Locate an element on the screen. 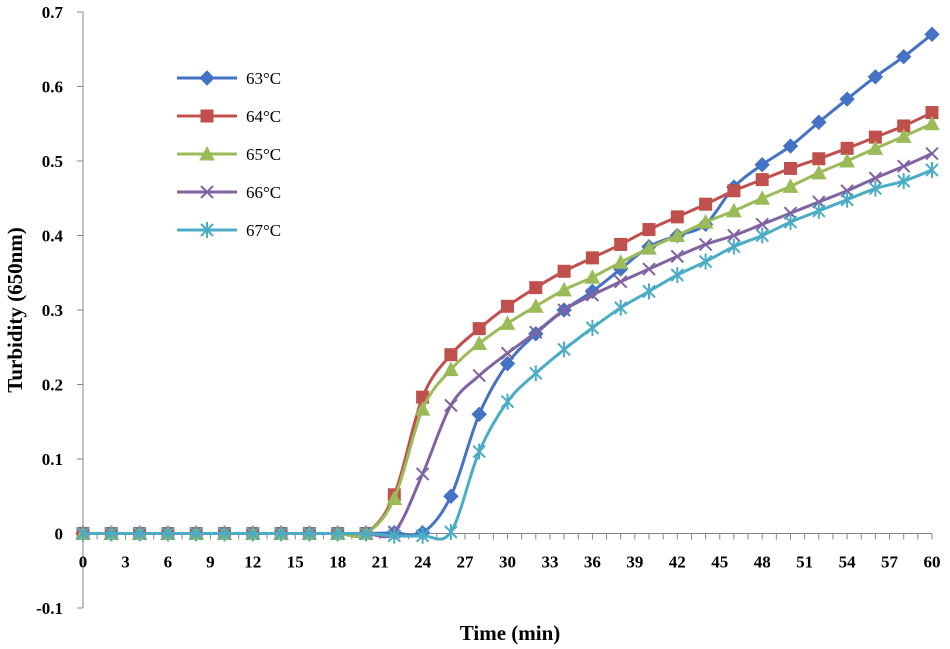 This screenshot has height=649, width=950. x-tick-label: 18 is located at coordinates (337, 562).